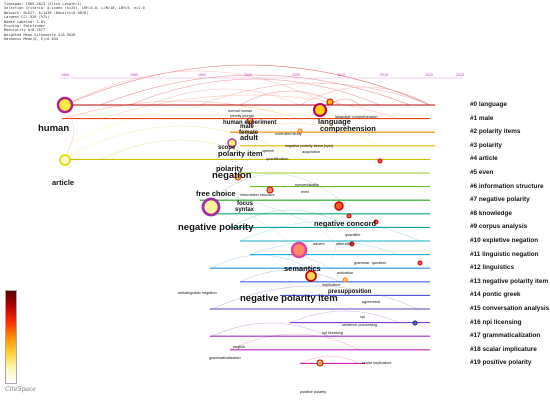 The width and height of the screenshot is (550, 409). Describe the element at coordinates (482, 172) in the screenshot. I see `cluster-label: #5 even` at that location.